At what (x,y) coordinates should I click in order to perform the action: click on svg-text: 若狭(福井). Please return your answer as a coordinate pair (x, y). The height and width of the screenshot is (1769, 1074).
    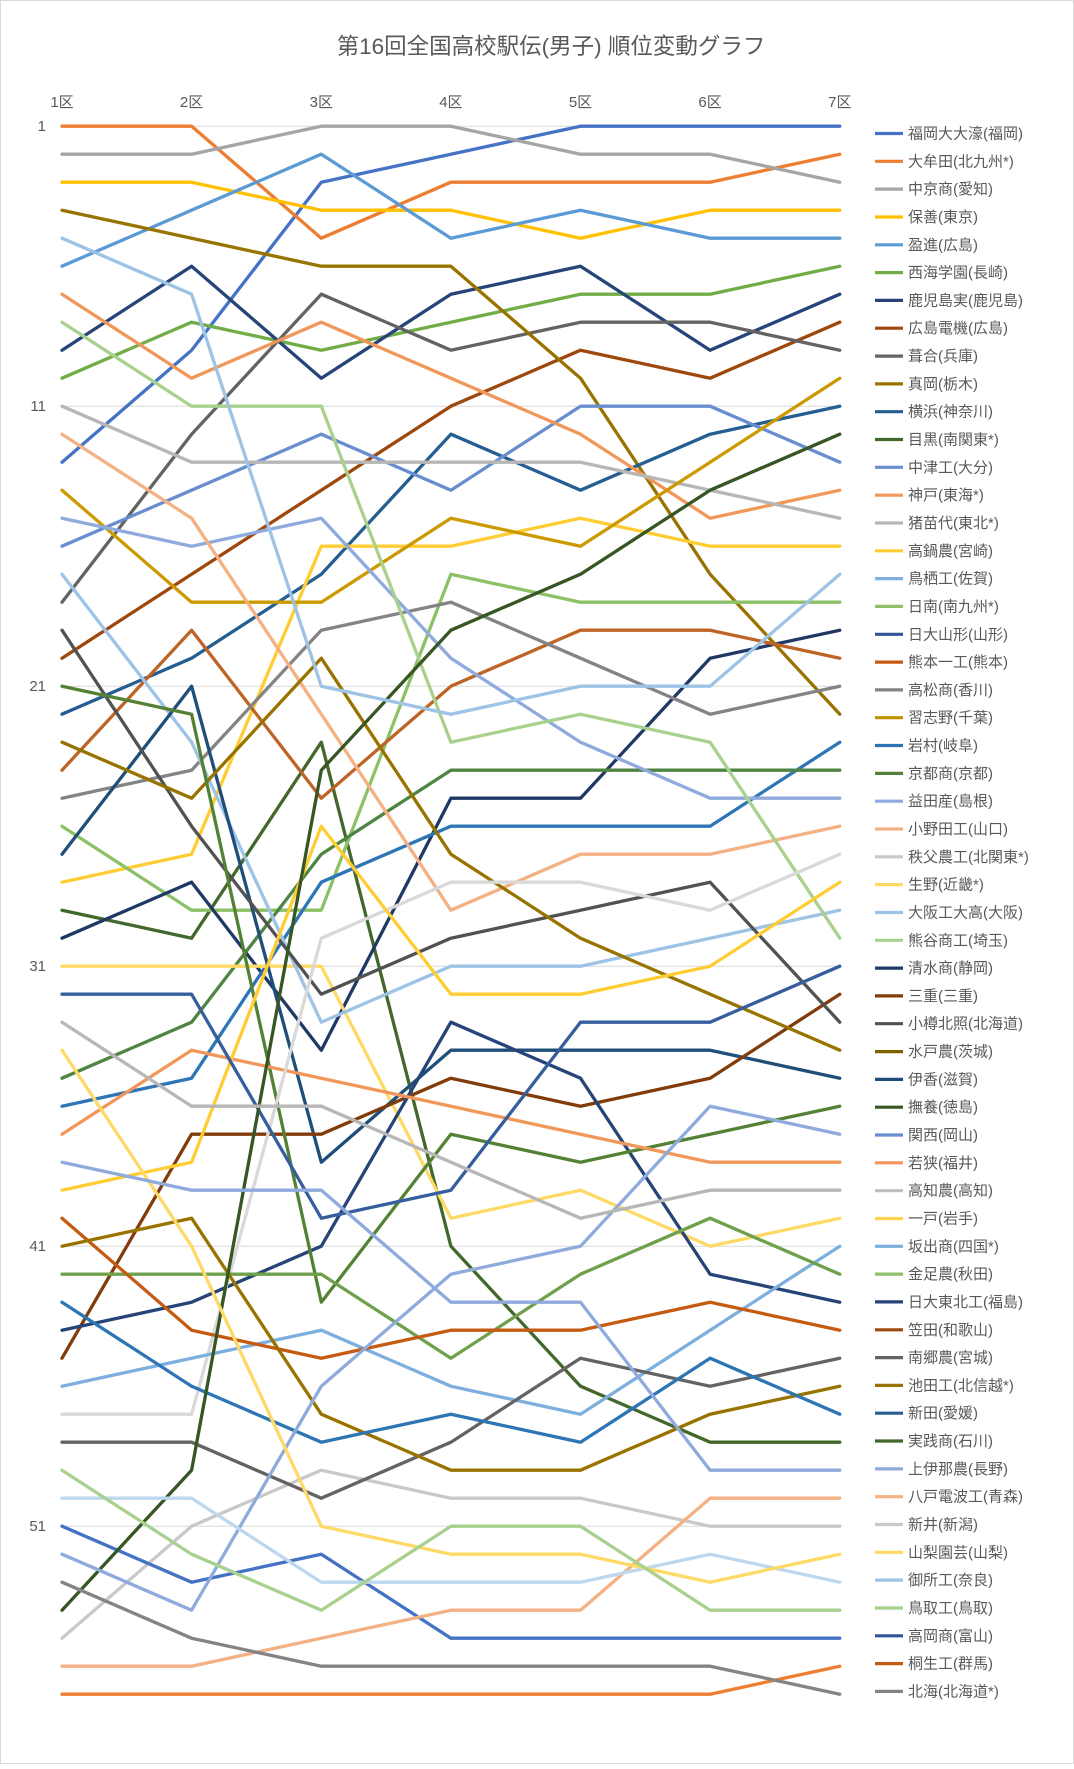
    Looking at the image, I should click on (943, 1163).